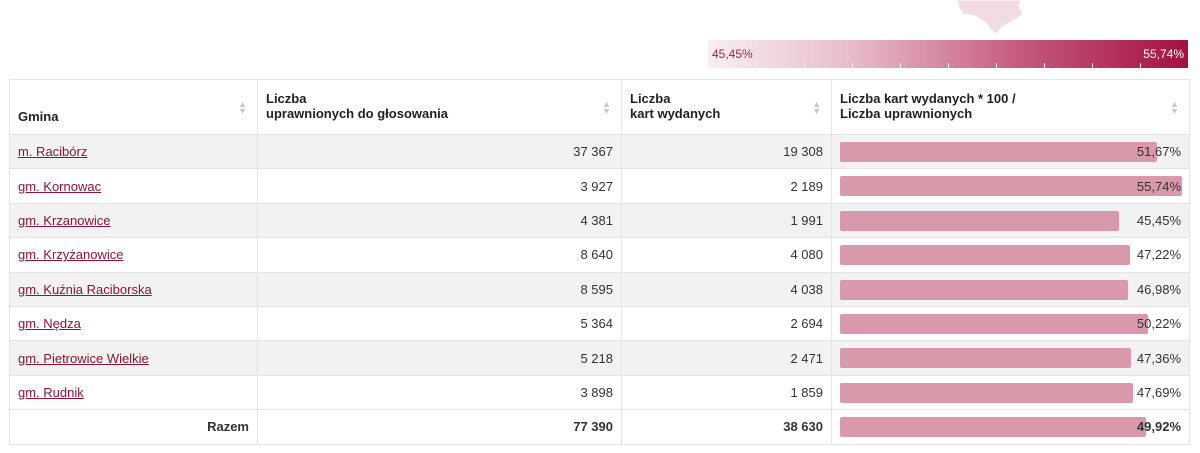 This screenshot has width=1200, height=453. What do you see at coordinates (439, 186) in the screenshot?
I see `uprawnieni-cell: 3 927` at bounding box center [439, 186].